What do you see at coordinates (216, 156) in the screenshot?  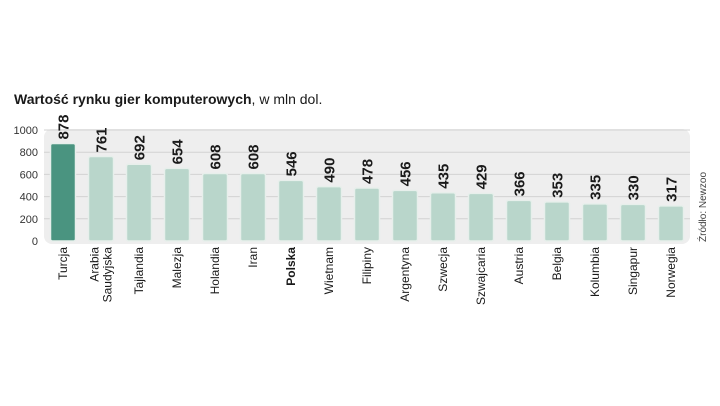 I see `value-label-4: 608` at bounding box center [216, 156].